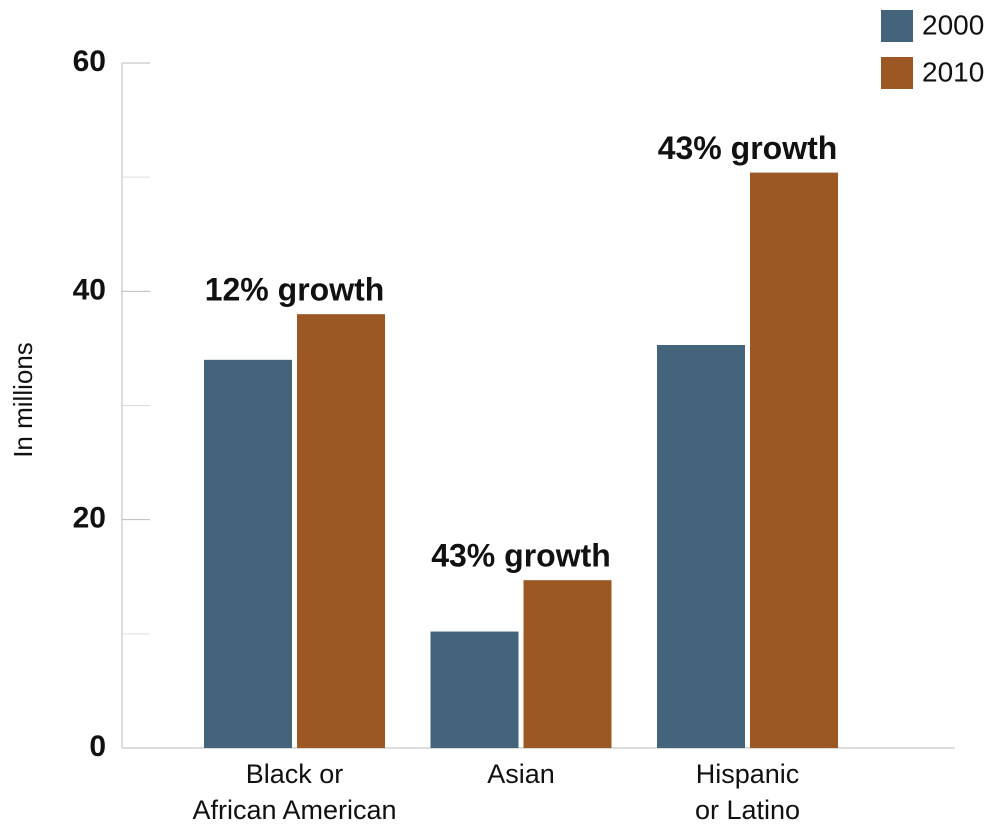  I want to click on legend-label: 2000, so click(953, 24).